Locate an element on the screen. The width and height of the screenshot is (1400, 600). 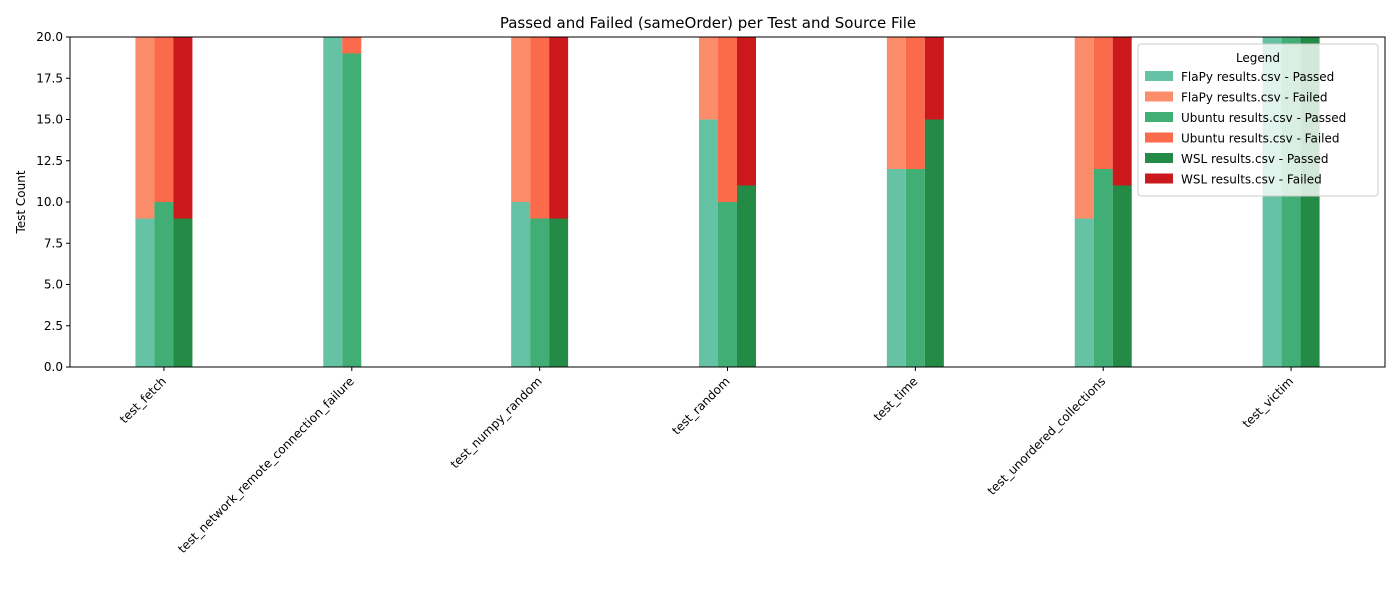
legend-title: Legend is located at coordinates (1258, 58).